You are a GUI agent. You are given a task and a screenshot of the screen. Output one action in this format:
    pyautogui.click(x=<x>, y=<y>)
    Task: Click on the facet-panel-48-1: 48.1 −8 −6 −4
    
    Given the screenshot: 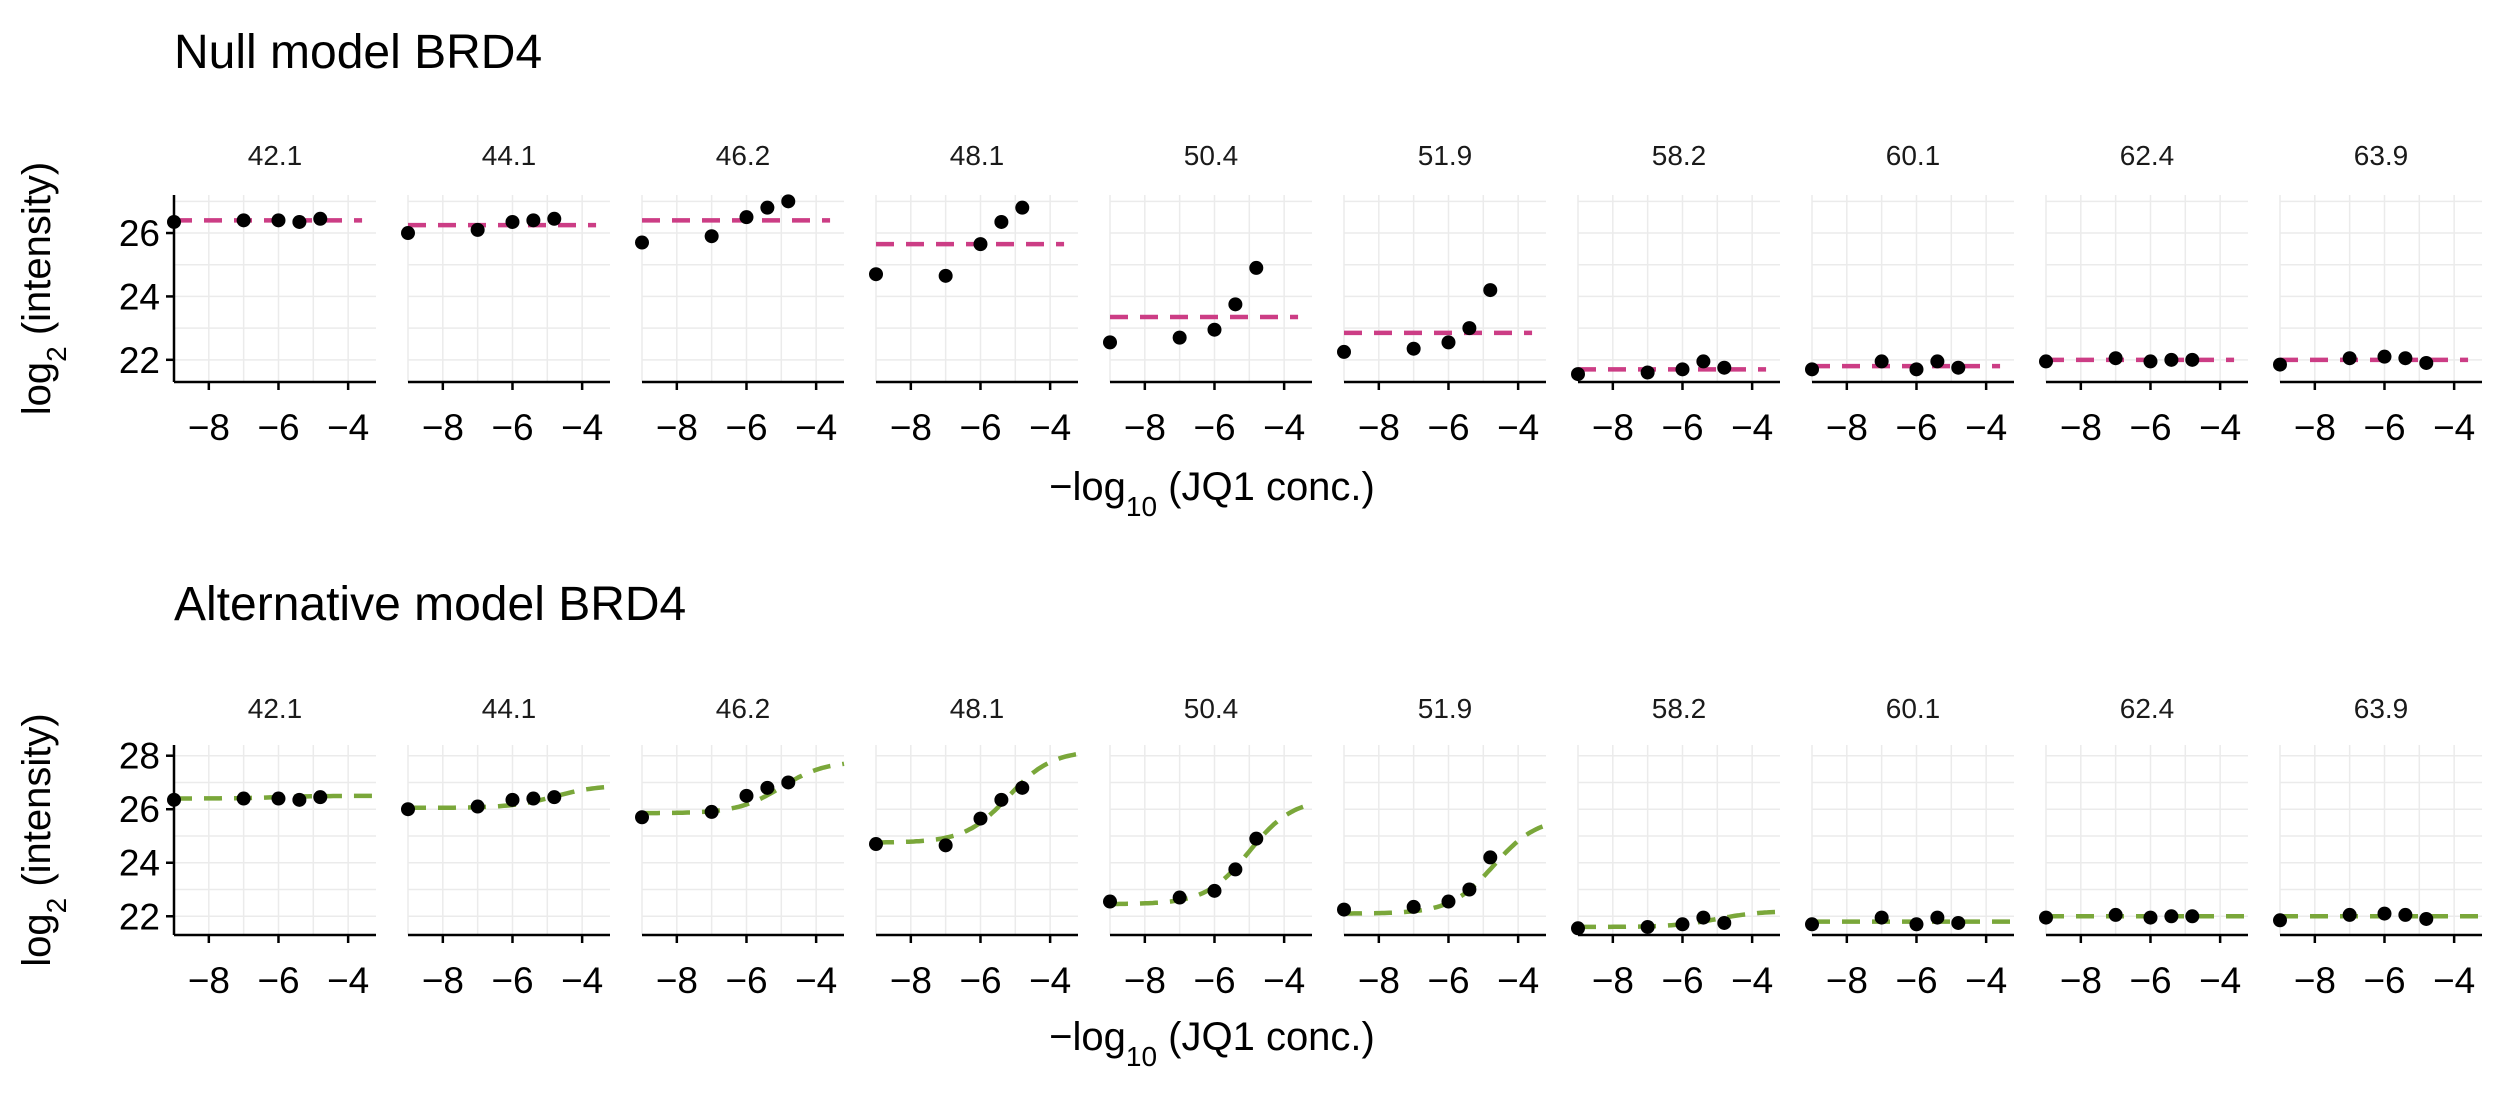 What is the action you would take?
    pyautogui.click(x=974, y=847)
    